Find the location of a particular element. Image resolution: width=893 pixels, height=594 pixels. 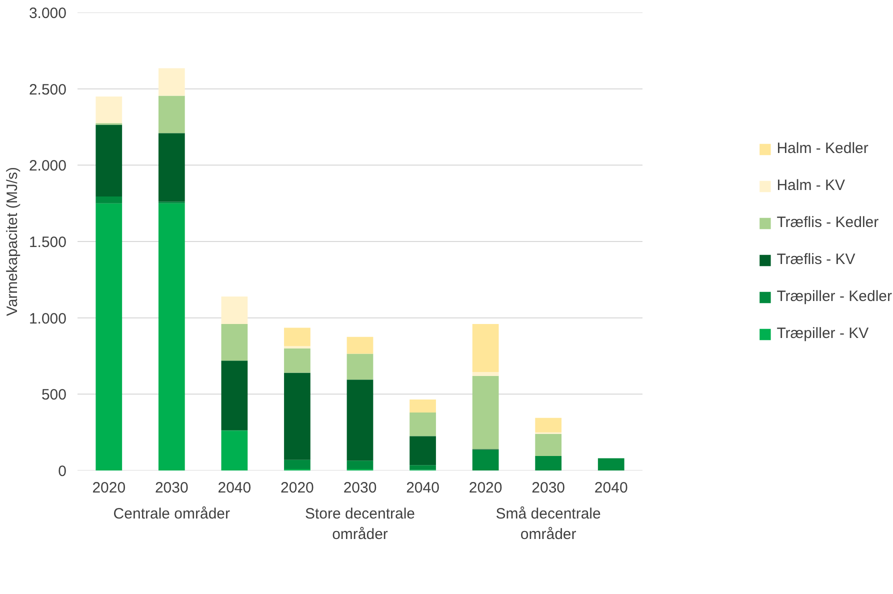

y-tick-label: 2.500 is located at coordinates (47, 89).